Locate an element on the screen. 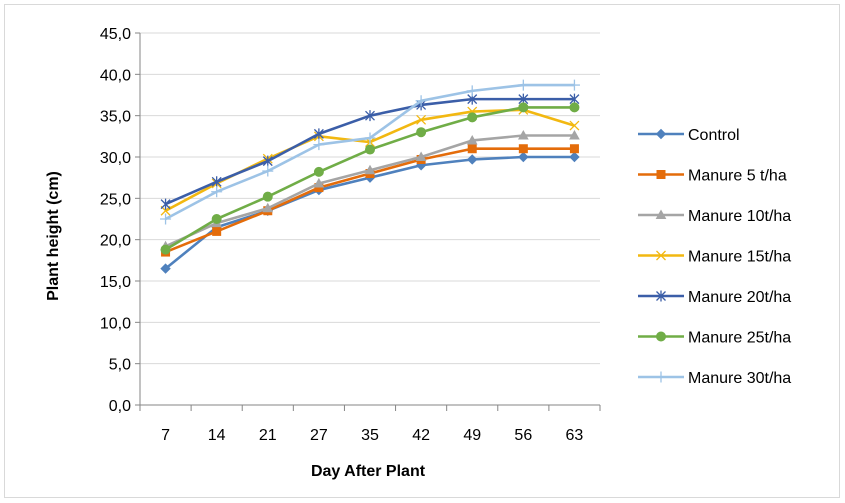 This screenshot has height=503, width=845. y-tick-label: 5,0 is located at coordinates (120, 365).